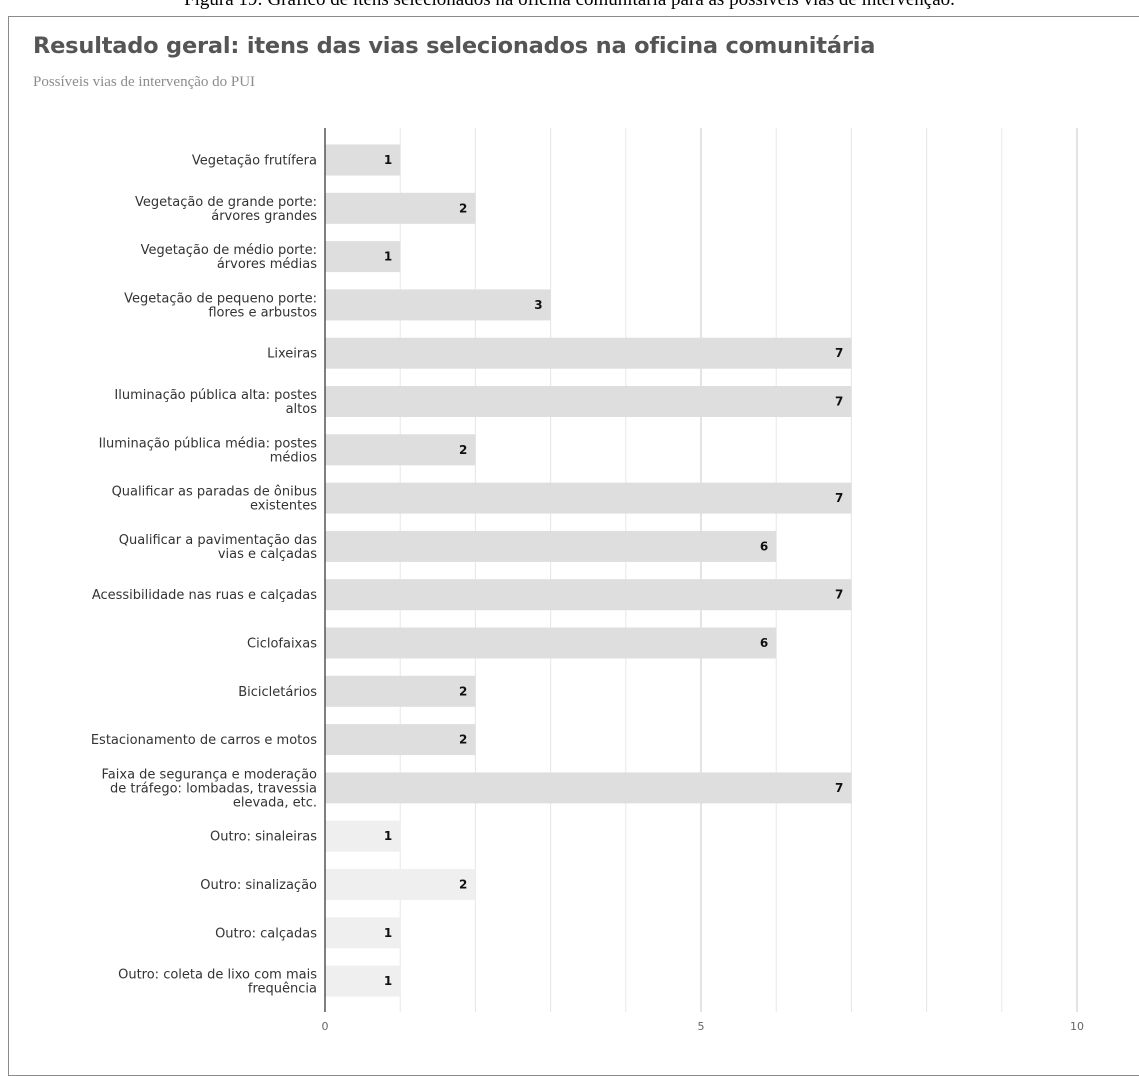  What do you see at coordinates (208, 443) in the screenshot?
I see `category-label: Iluminação pública média: postes` at bounding box center [208, 443].